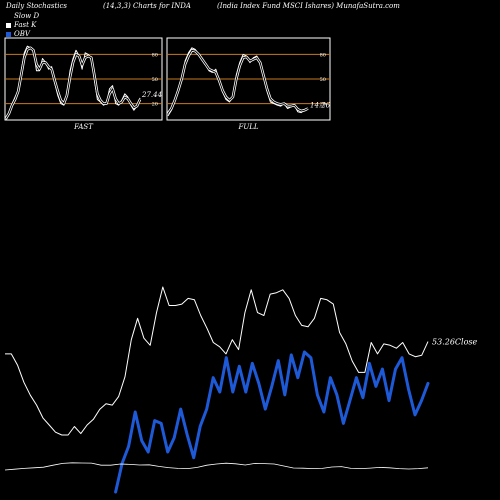  I want to click on legend-swatch-fast-k, so click(8, 25).